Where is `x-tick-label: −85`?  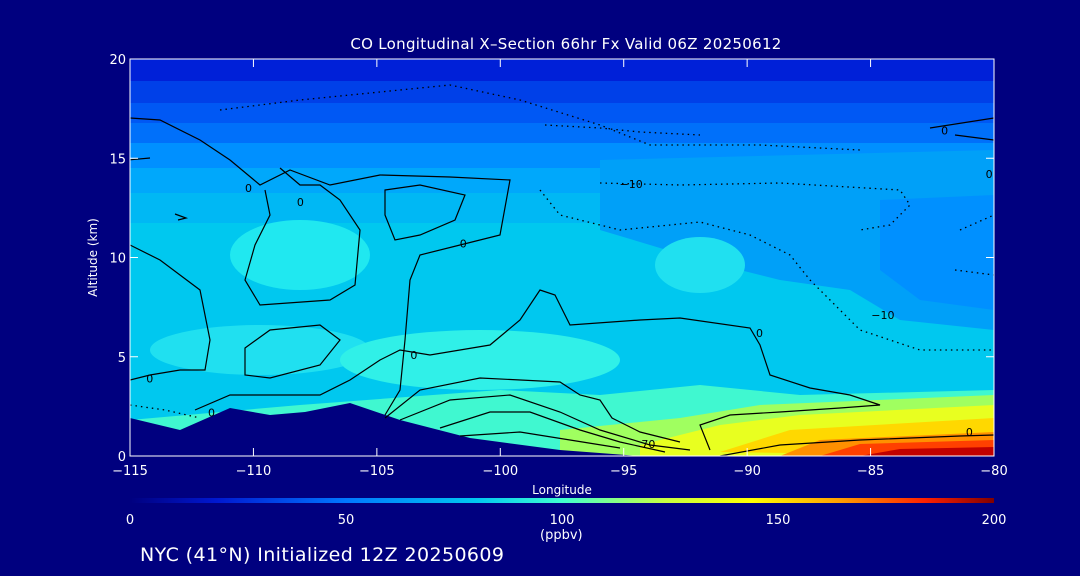
x-tick-label: −85 is located at coordinates (870, 471).